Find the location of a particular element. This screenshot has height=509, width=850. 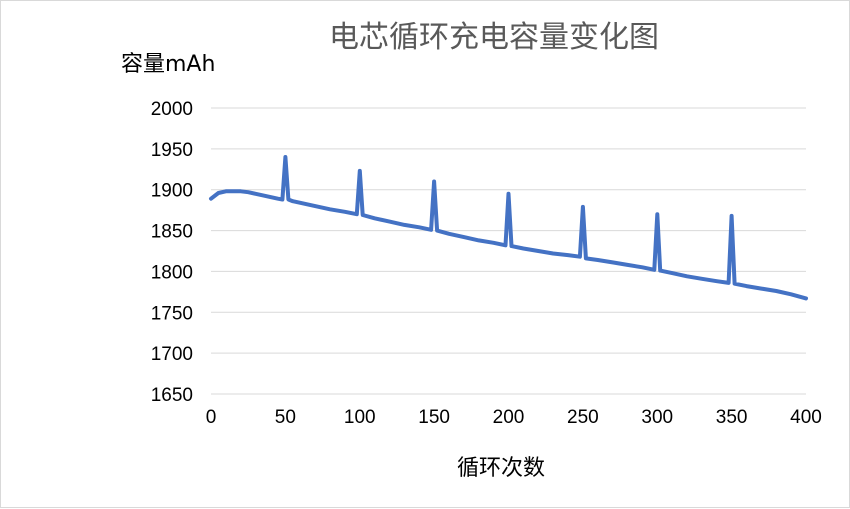

x-tick-label: 300 is located at coordinates (657, 417).